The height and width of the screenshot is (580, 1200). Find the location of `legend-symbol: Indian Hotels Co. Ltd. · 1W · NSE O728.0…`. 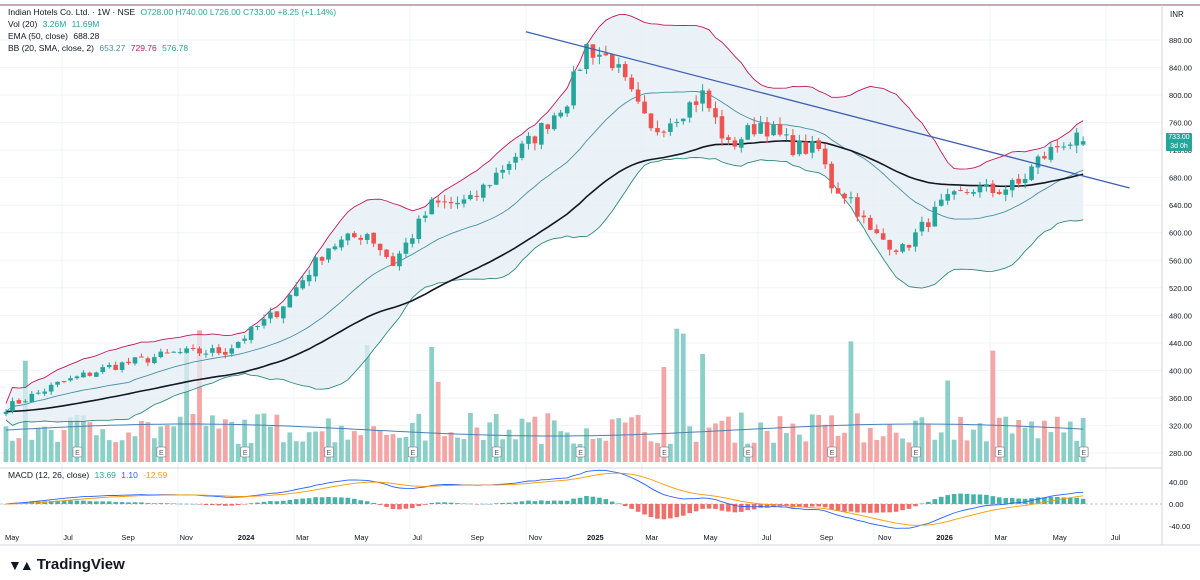

legend-symbol: Indian Hotels Co. Ltd. · 1W · NSE O728.0… is located at coordinates (173, 12).